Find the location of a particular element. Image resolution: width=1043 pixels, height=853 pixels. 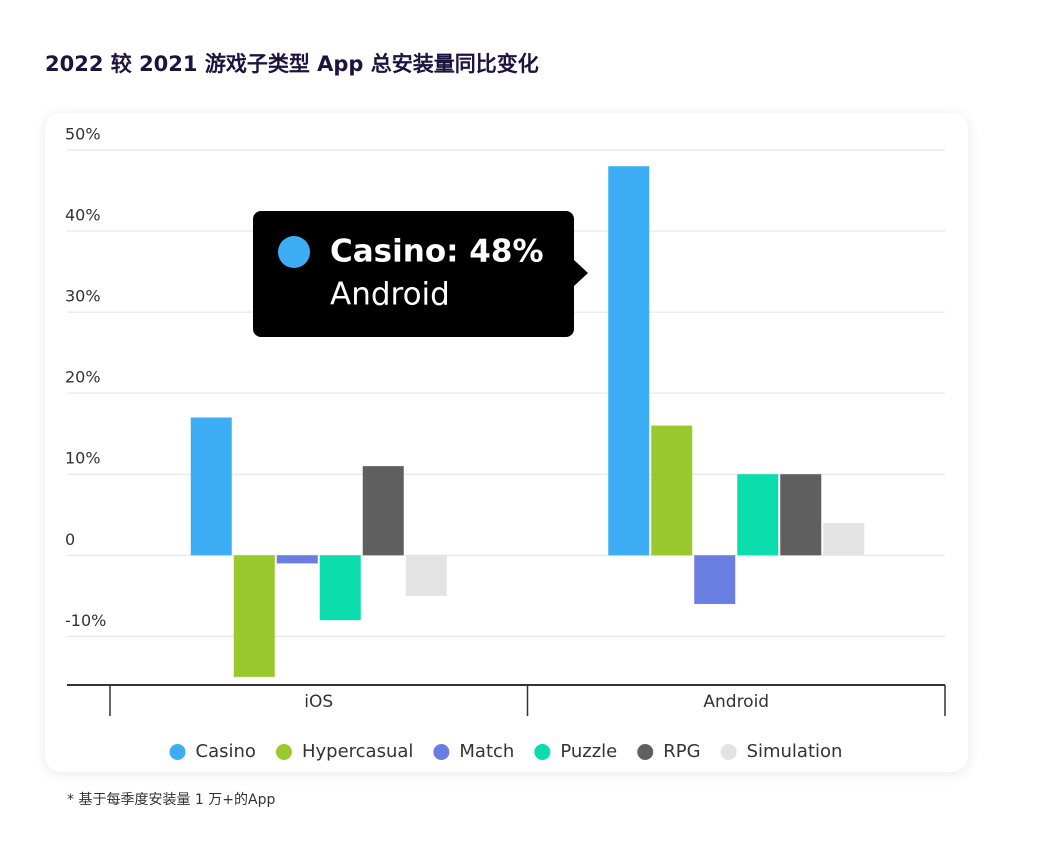

tooltip-arrow is located at coordinates (581, 273).